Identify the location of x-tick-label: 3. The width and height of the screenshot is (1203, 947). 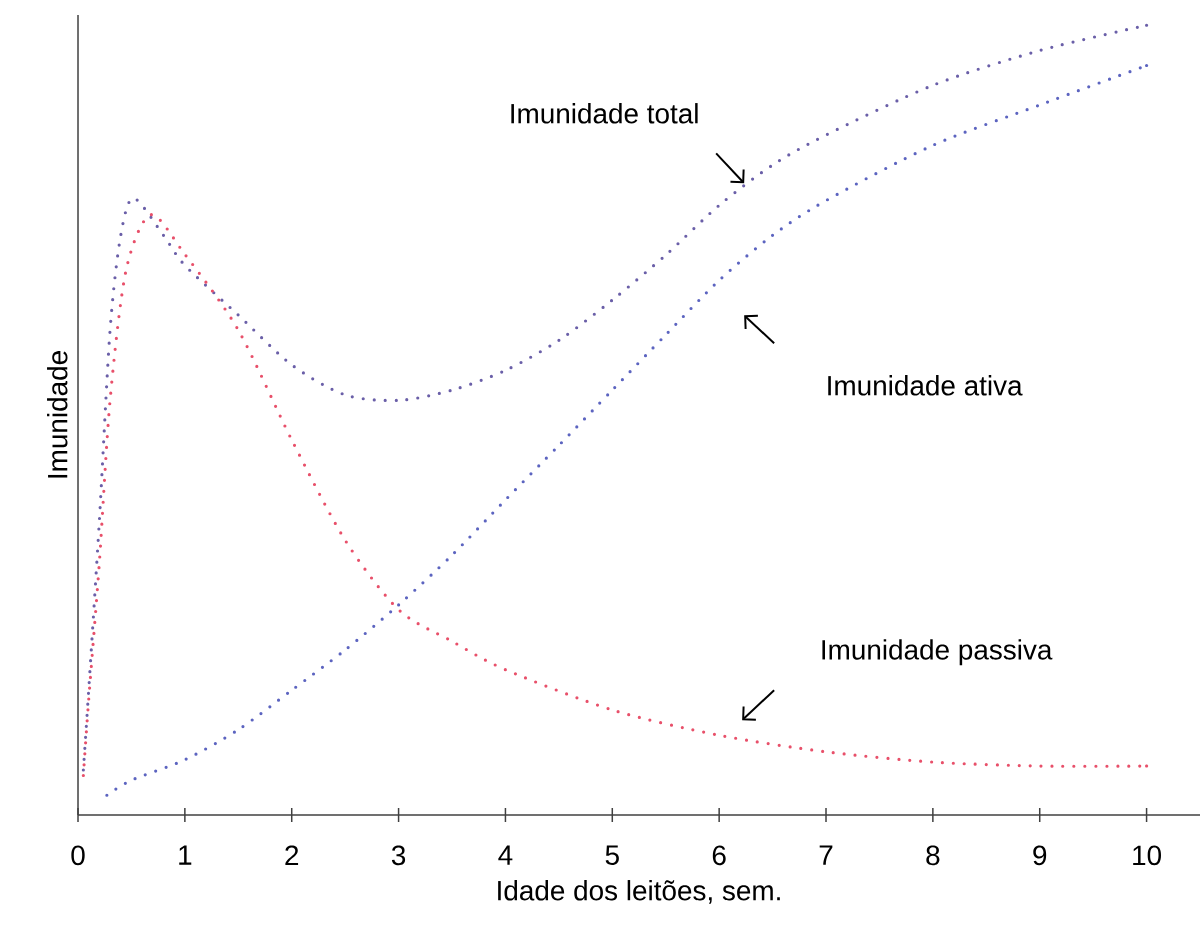
(398, 855).